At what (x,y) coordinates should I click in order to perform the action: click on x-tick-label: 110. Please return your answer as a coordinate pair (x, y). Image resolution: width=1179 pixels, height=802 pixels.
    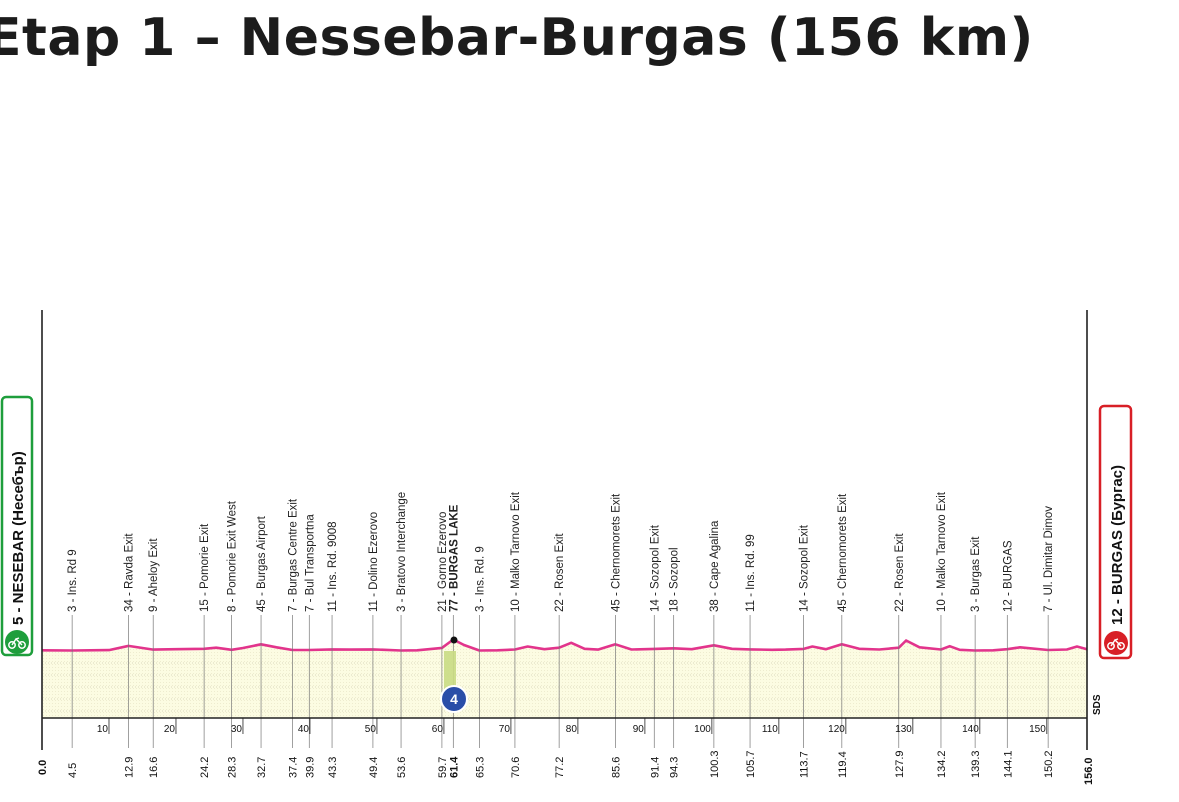
    Looking at the image, I should click on (770, 729).